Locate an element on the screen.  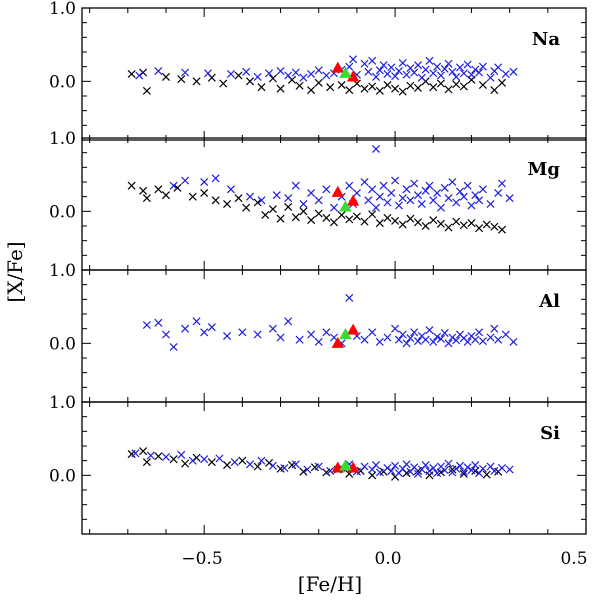
y-axis-title: [X/Fe] is located at coordinates (15, 271).